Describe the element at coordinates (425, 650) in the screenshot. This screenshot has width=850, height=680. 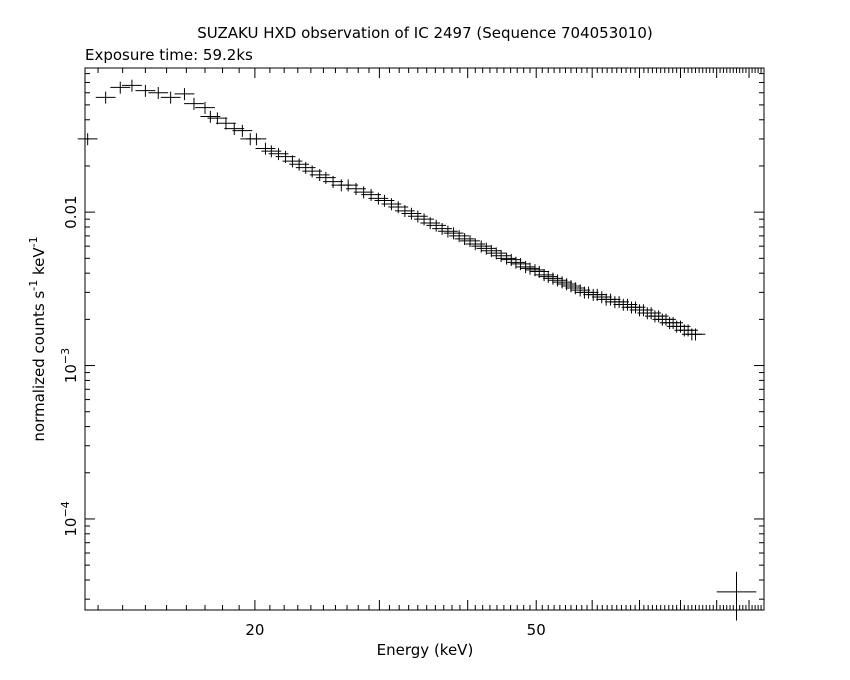
I see `x-axis-label: Energy (keV)` at that location.